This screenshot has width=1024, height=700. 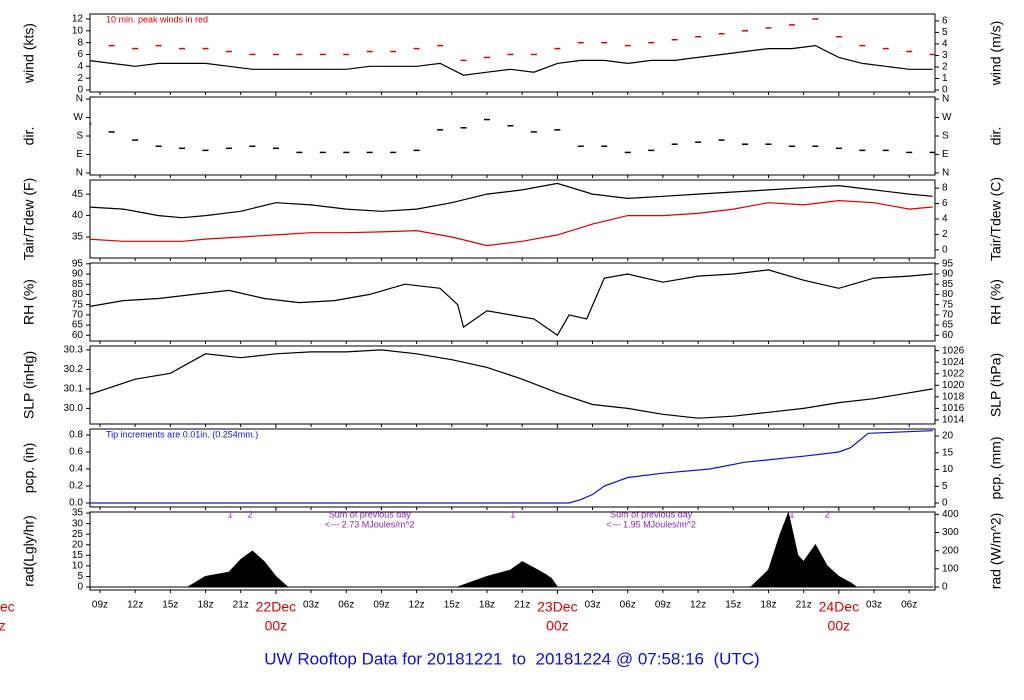 I want to click on y-tick-label: 25, so click(x=78, y=534).